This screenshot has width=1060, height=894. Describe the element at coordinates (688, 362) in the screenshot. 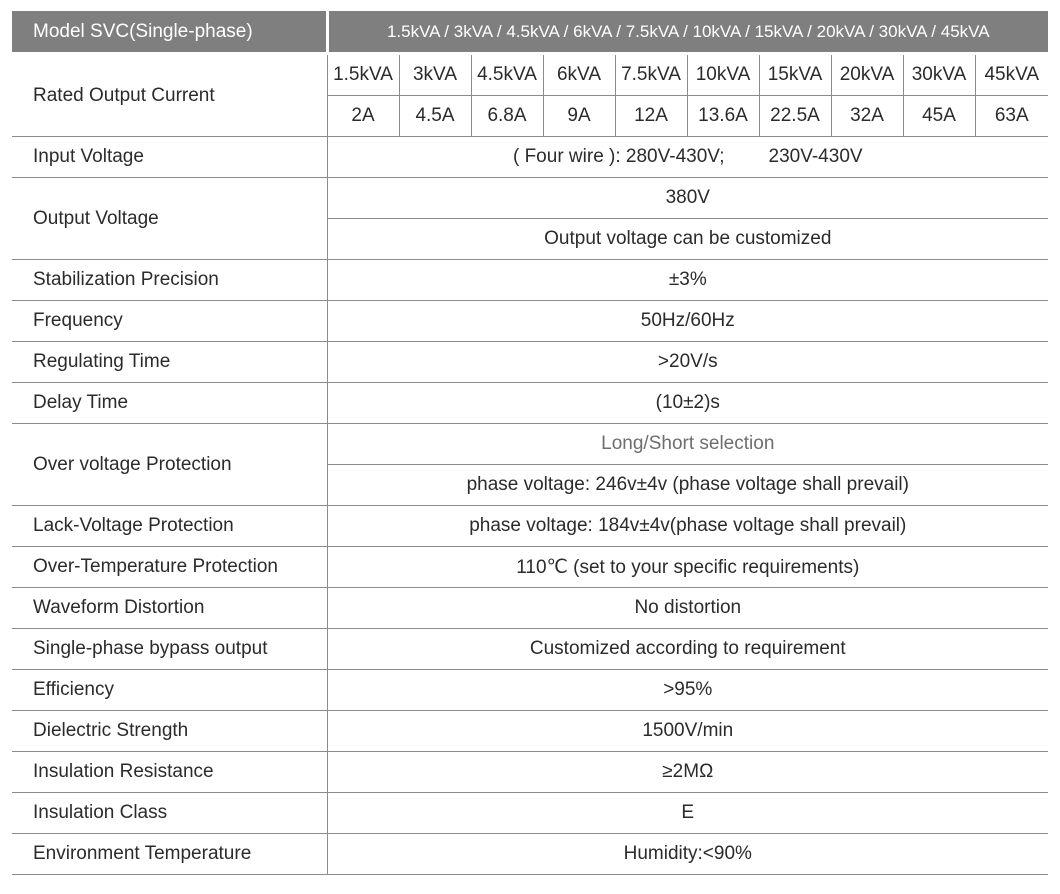

I see `regulating-time-value: >20V/s` at that location.